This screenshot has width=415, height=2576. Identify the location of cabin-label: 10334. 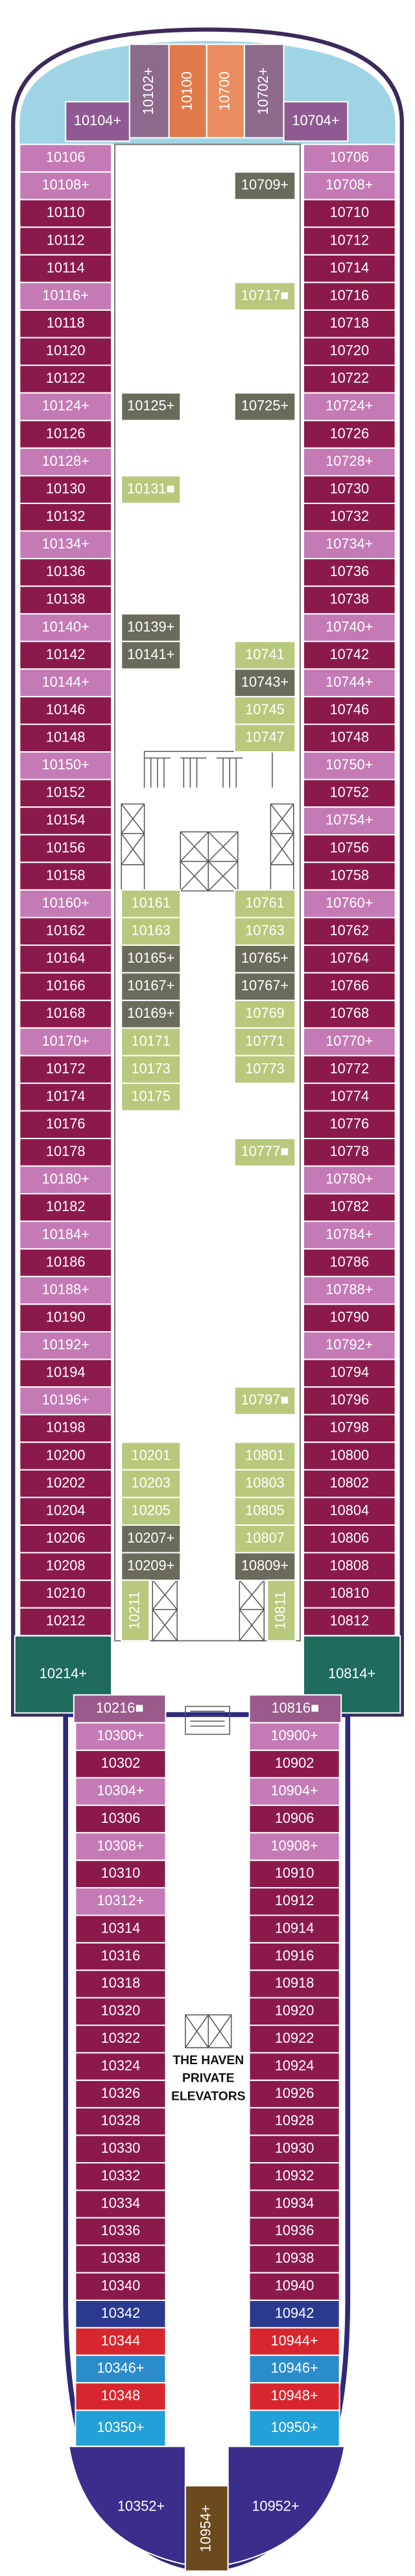
(120, 2203).